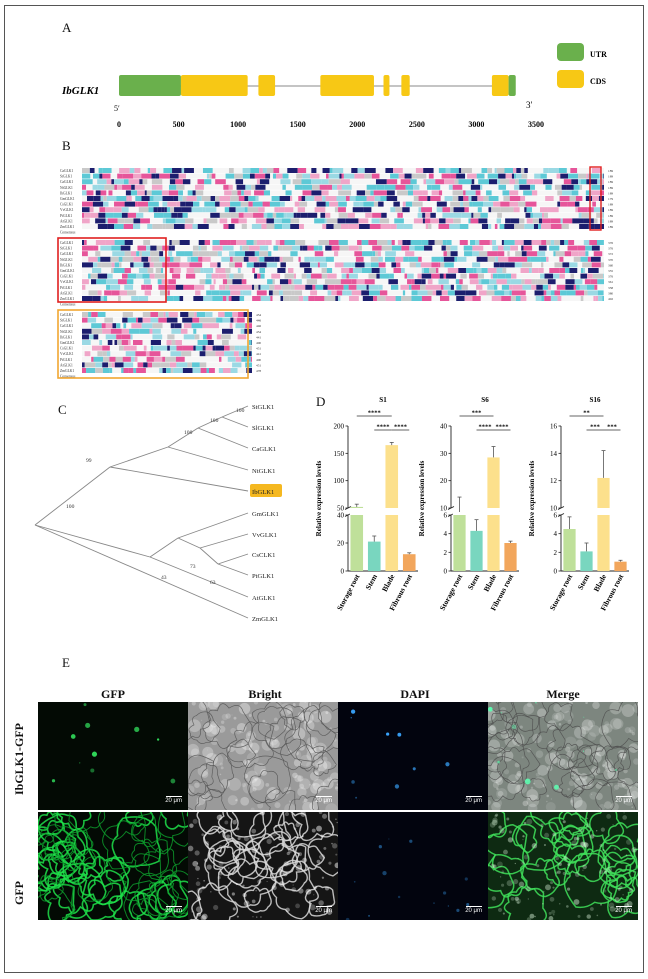 This screenshot has height=979, width=648. What do you see at coordinates (263, 492) in the screenshot?
I see `tree-taxon-label: IbGLK1` at bounding box center [263, 492].